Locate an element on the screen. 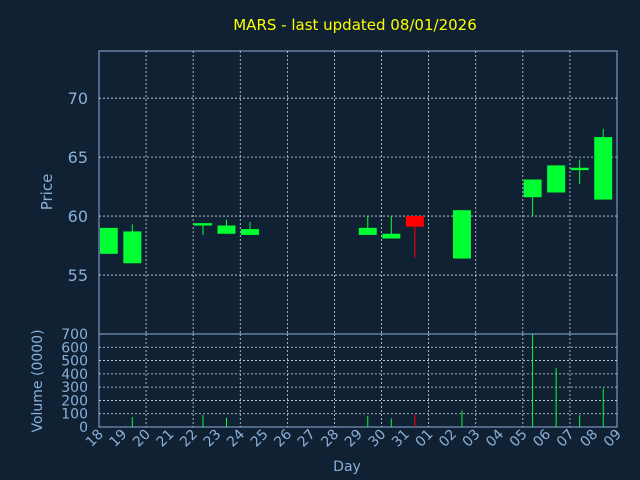  volume-tick-label: 700 is located at coordinates (74, 335).